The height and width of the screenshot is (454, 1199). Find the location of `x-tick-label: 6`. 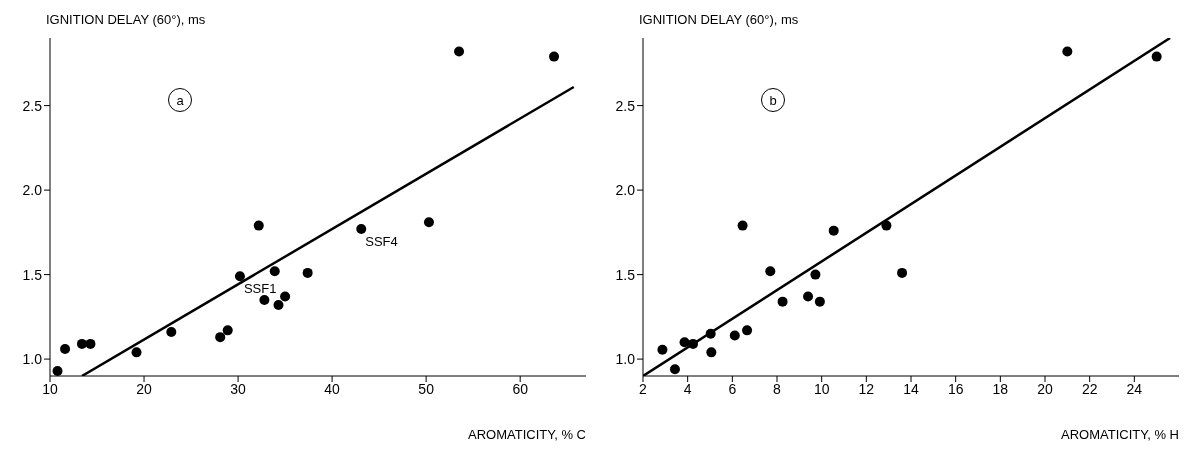

x-tick-label: 6 is located at coordinates (732, 388).